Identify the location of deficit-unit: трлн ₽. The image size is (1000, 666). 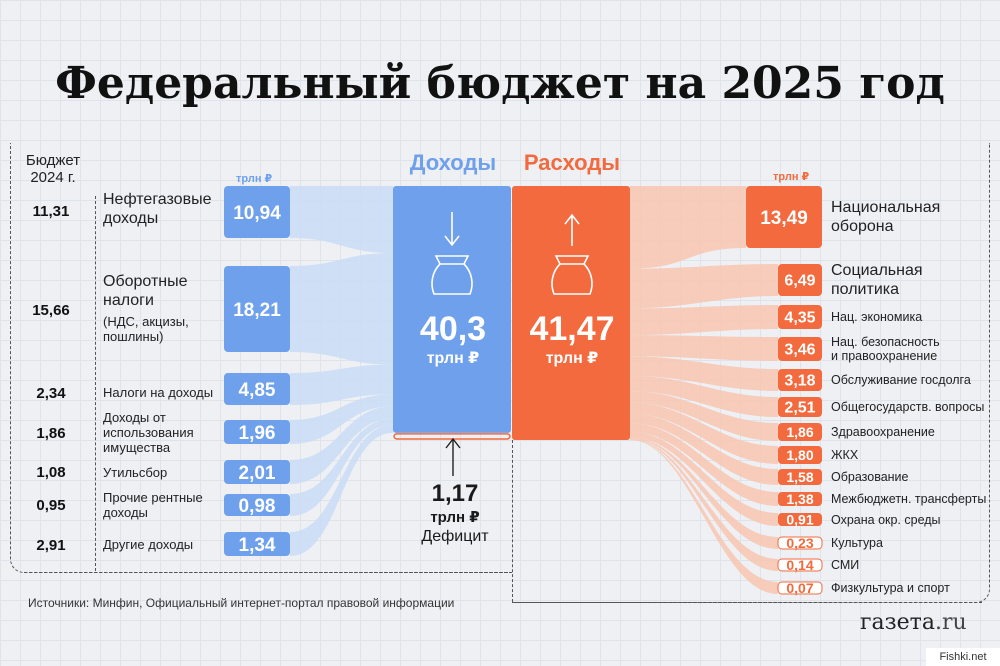
(455, 517).